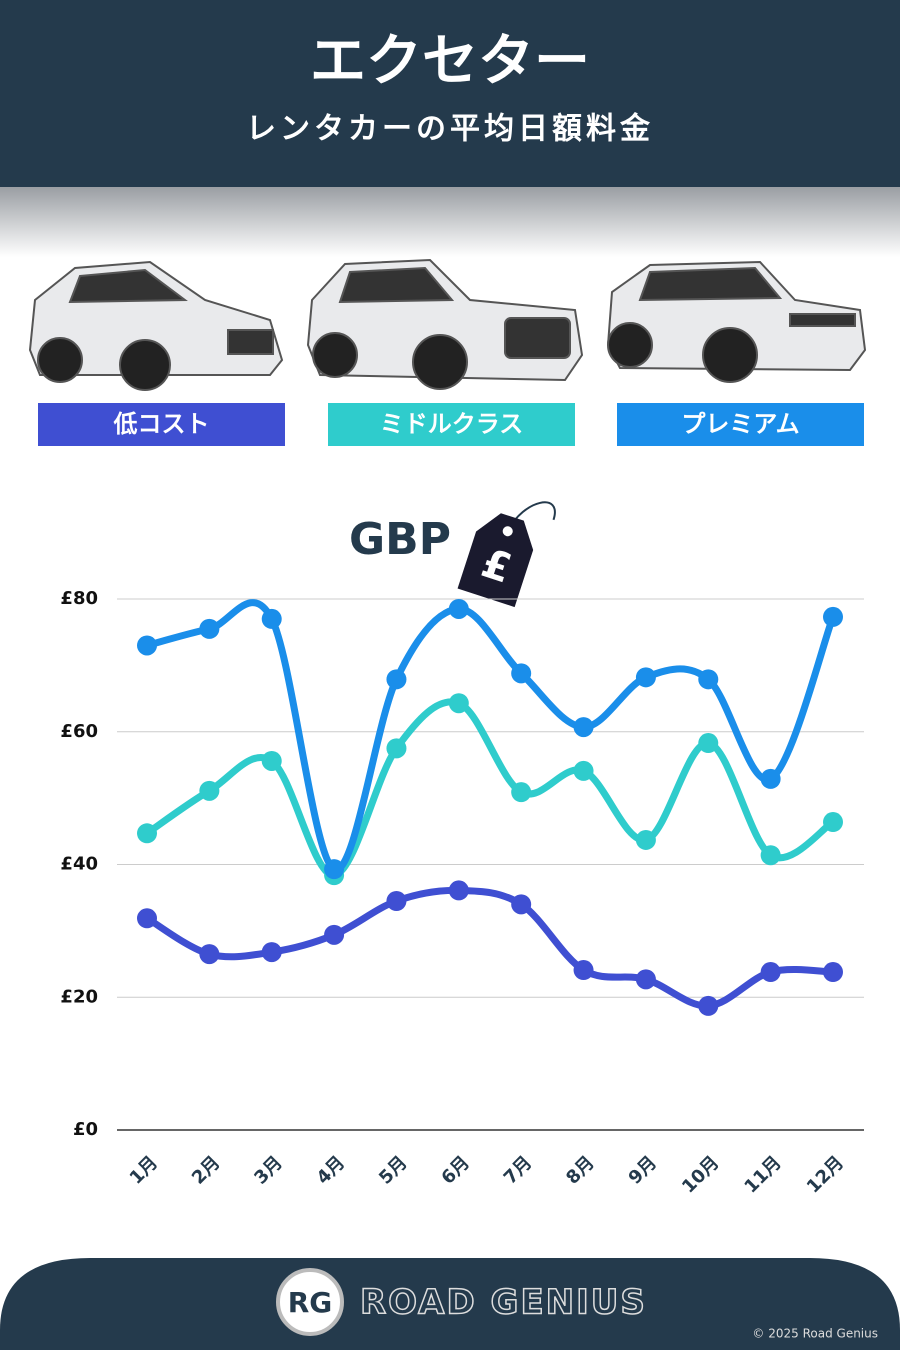 The image size is (900, 1350). What do you see at coordinates (455, 1170) in the screenshot?
I see `x-tick-label: 6月` at bounding box center [455, 1170].